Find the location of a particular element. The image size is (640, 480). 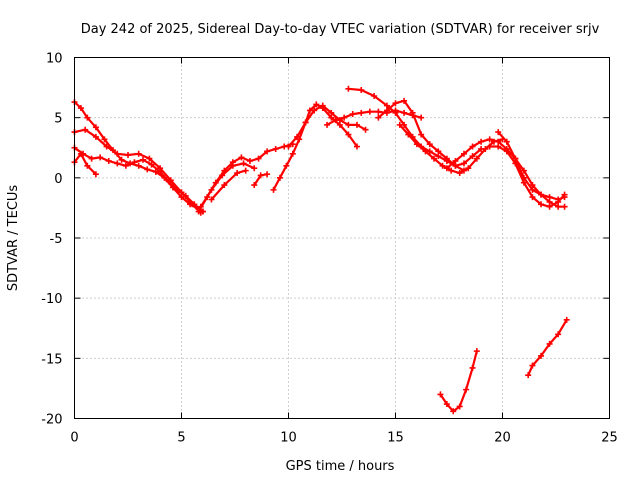

y-axis-label: SDTVAR / TECUs is located at coordinates (13, 238).